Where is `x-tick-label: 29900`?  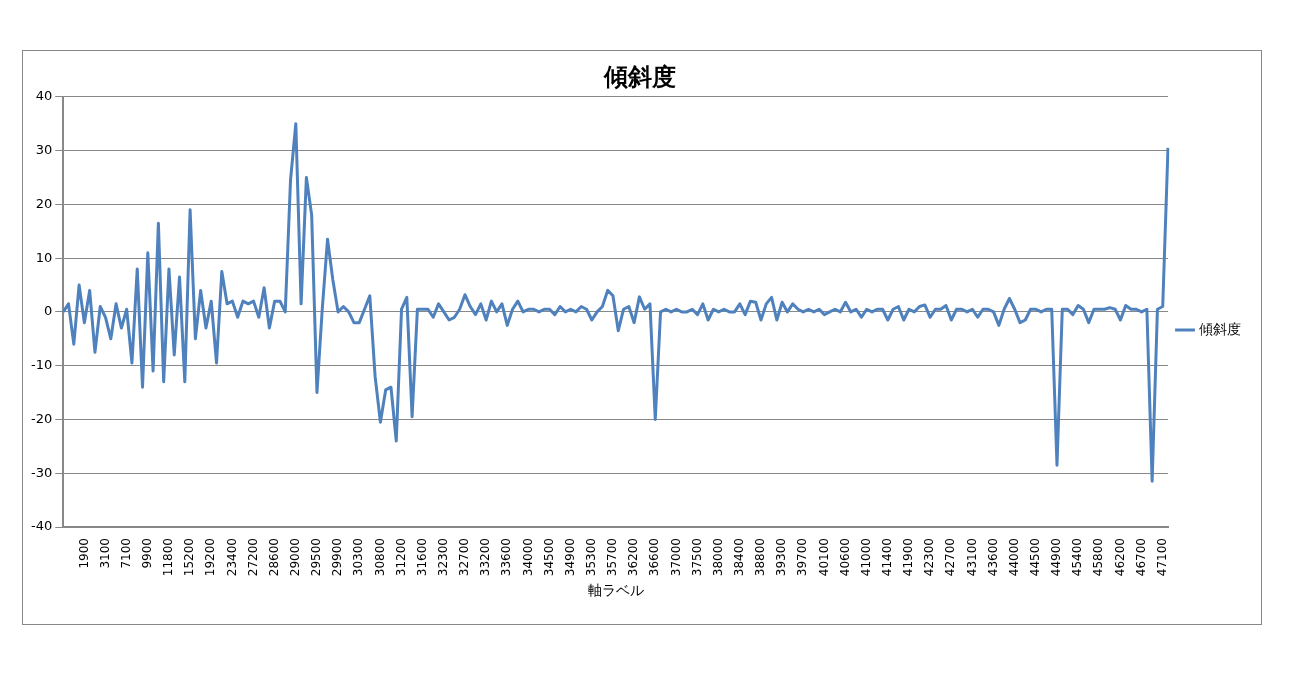
x-tick-label: 29900 is located at coordinates (337, 557).